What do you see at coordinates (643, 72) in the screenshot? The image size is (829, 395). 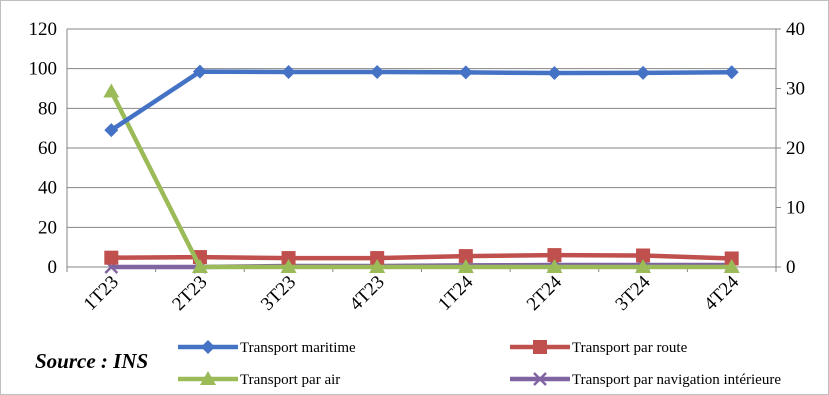 I see `data-point-transport-maritime-3T24` at bounding box center [643, 72].